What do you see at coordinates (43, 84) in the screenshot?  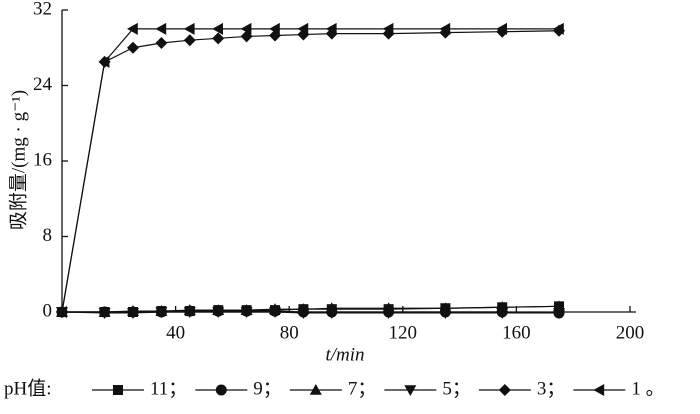 I see `y-tick-label: 24` at bounding box center [43, 84].